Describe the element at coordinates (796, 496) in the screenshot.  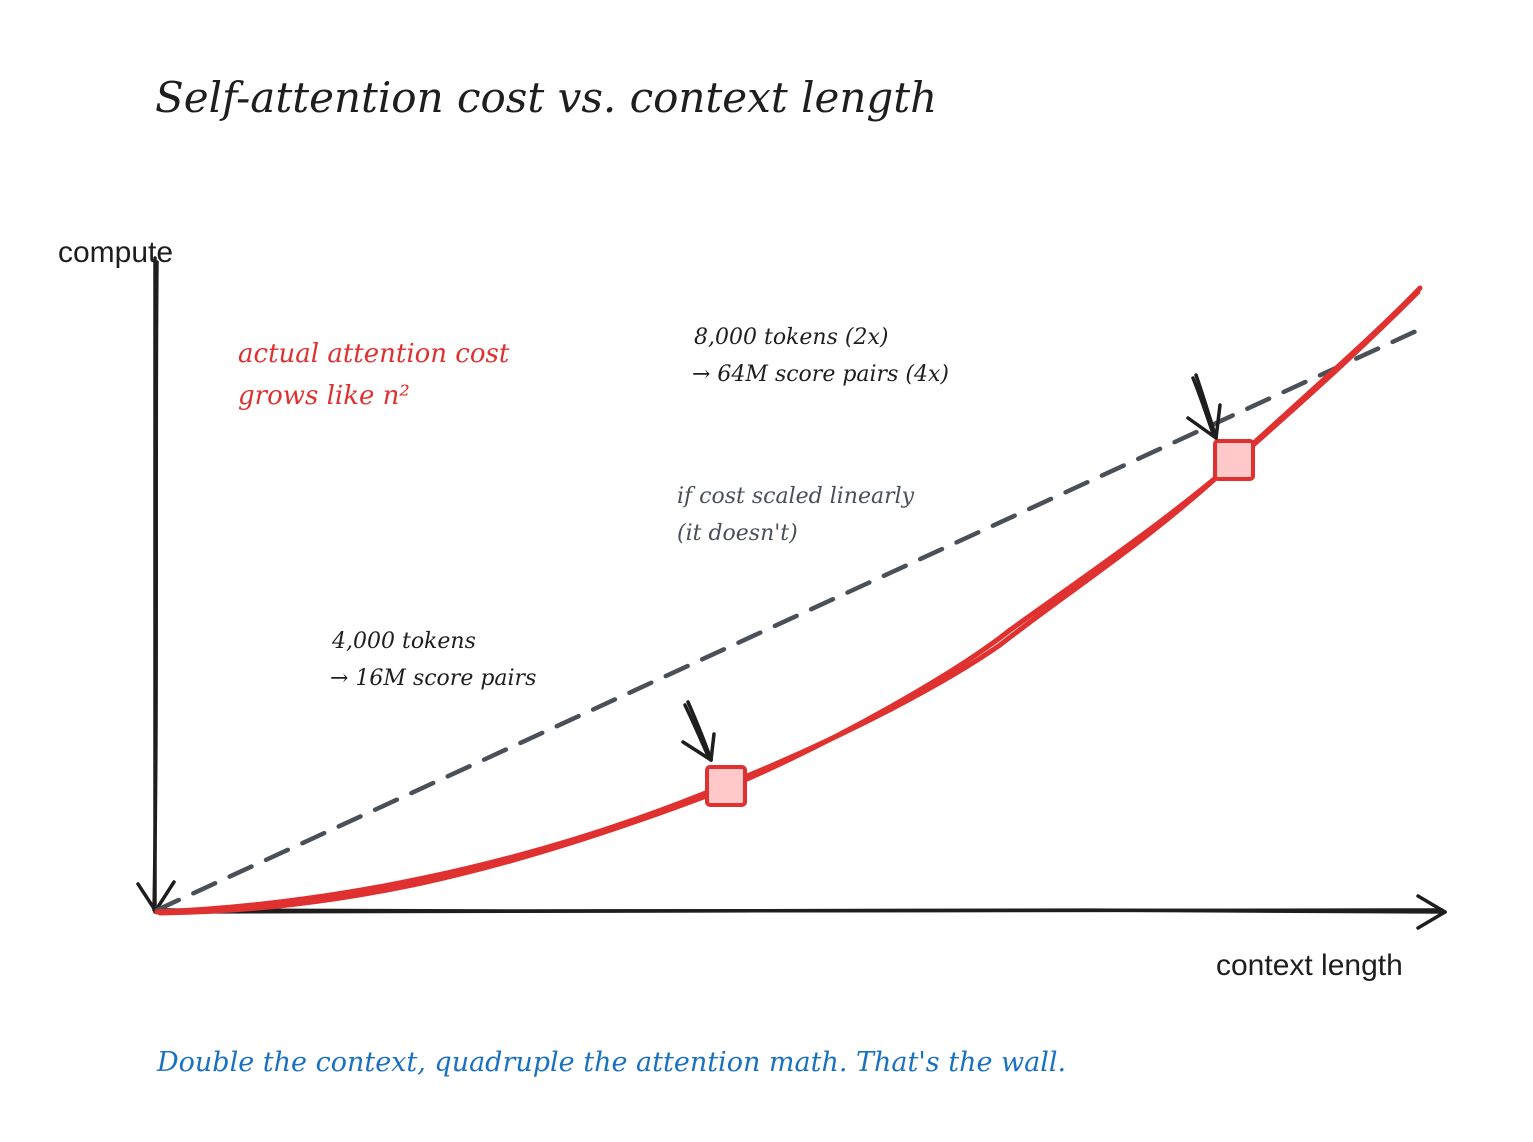
I see `linear-annotation-line1: if cost scaled linearly` at that location.